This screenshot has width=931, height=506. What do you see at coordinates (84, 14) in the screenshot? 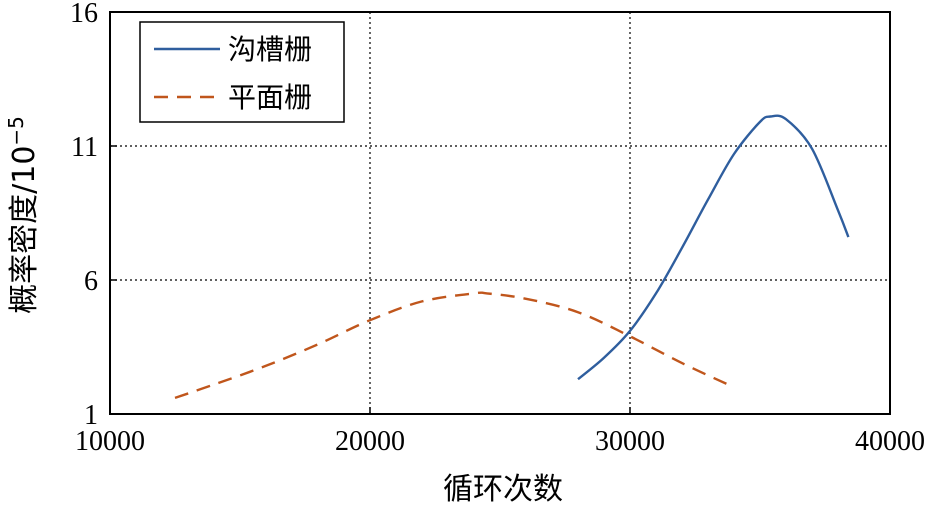
I see `y-tick-label-3: 16` at bounding box center [84, 14].